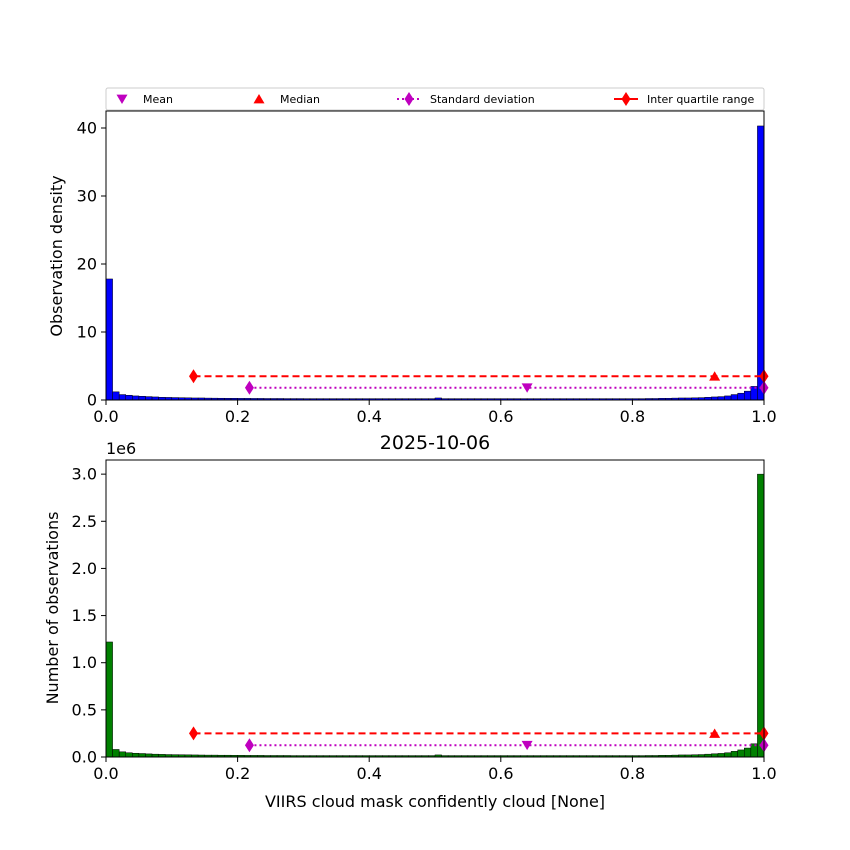 The image size is (850, 850). Describe the element at coordinates (84, 709) in the screenshot. I see `count-y-tick-label: 0.5` at that location.